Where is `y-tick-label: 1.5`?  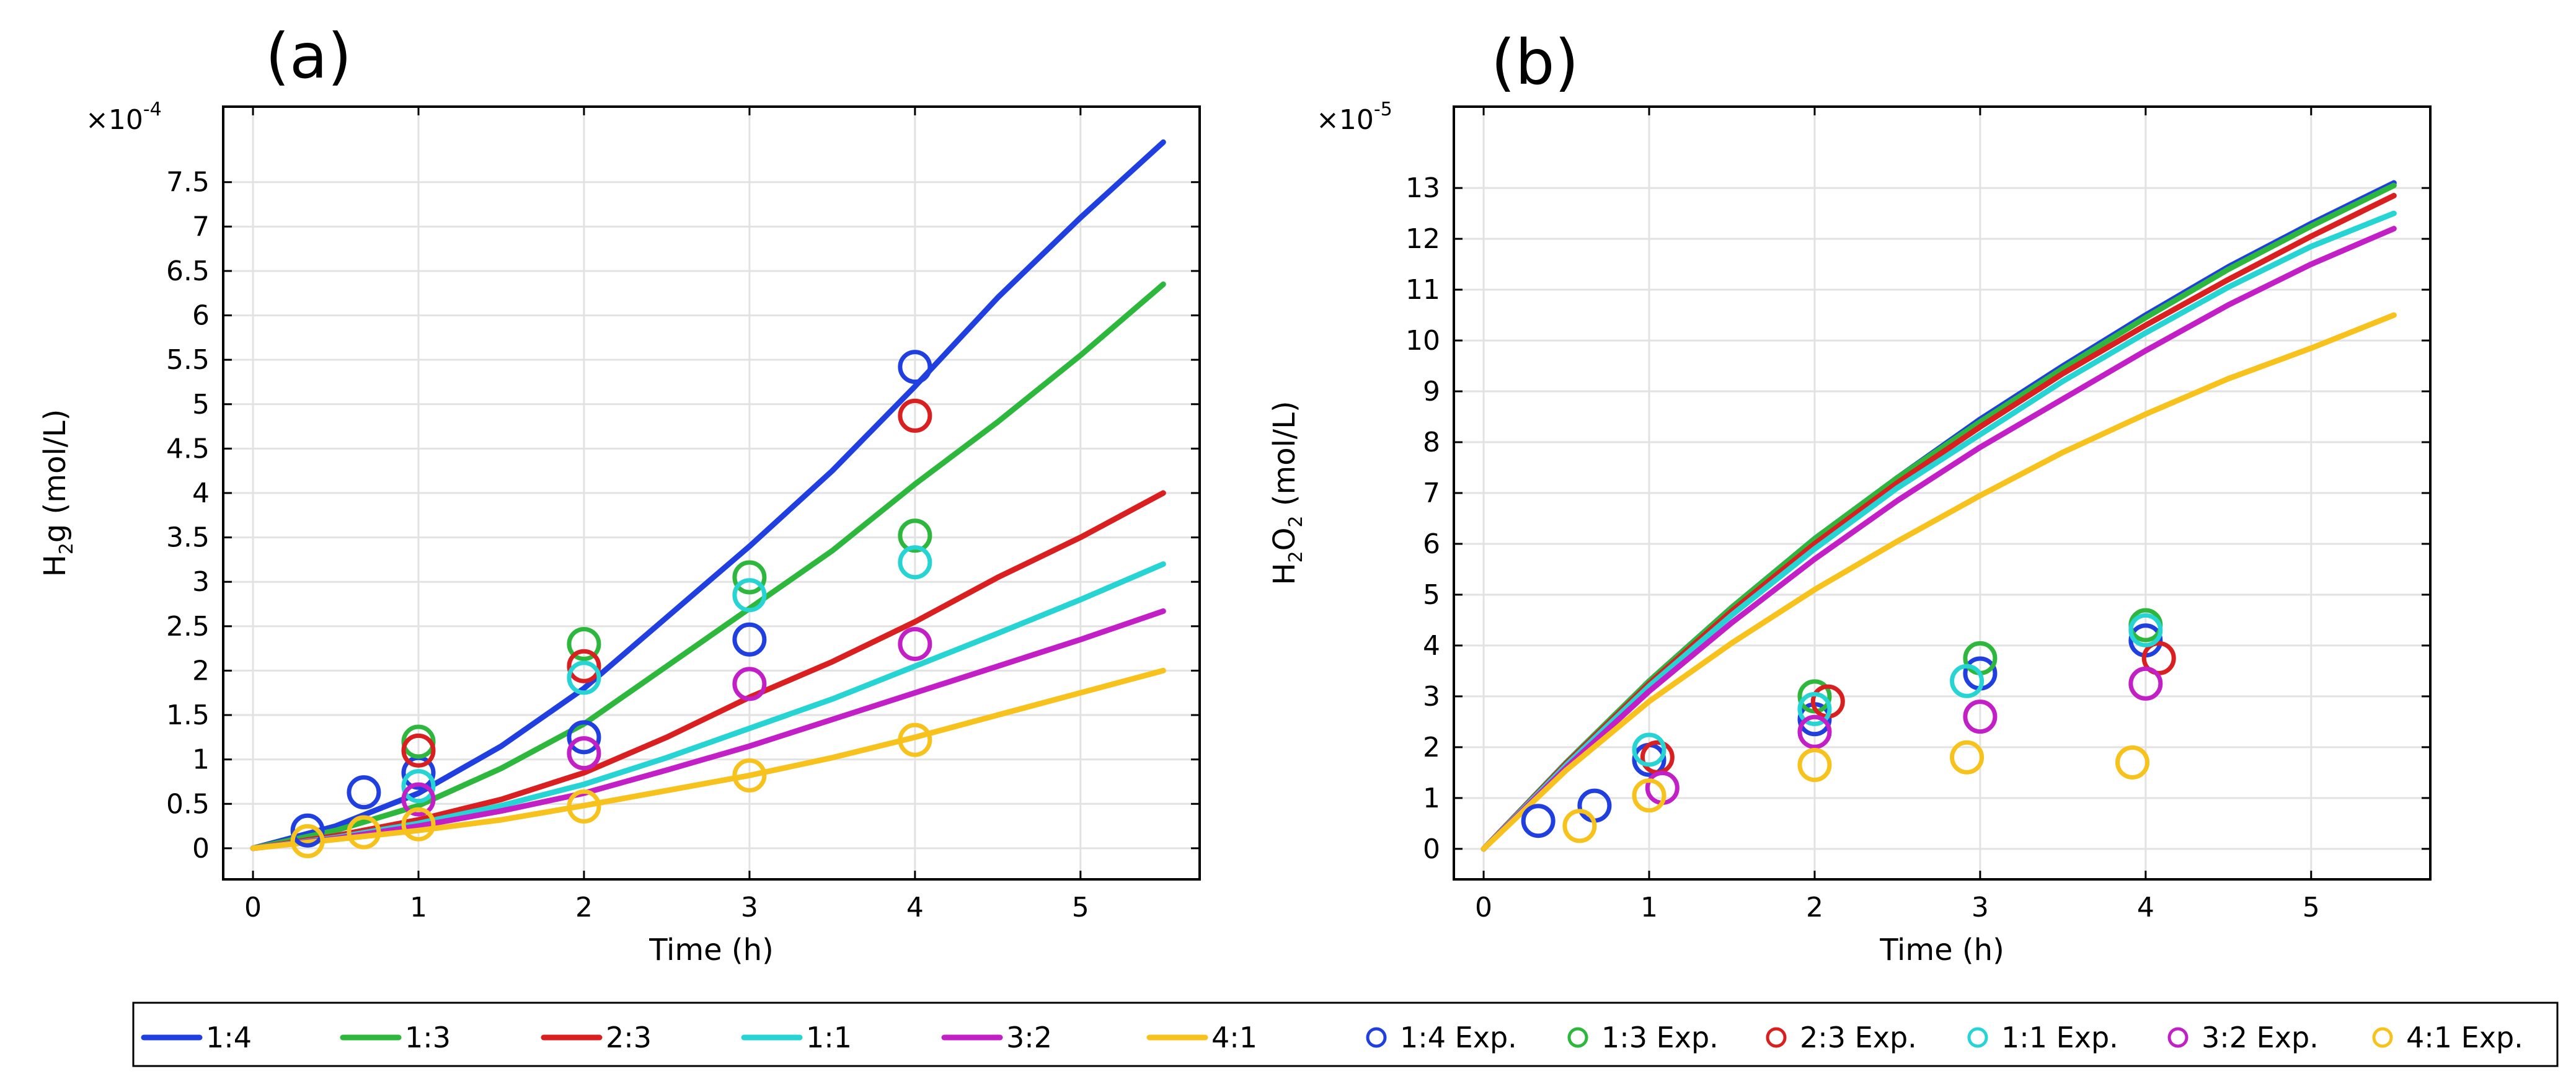
y-tick-label: 1.5 is located at coordinates (188, 715).